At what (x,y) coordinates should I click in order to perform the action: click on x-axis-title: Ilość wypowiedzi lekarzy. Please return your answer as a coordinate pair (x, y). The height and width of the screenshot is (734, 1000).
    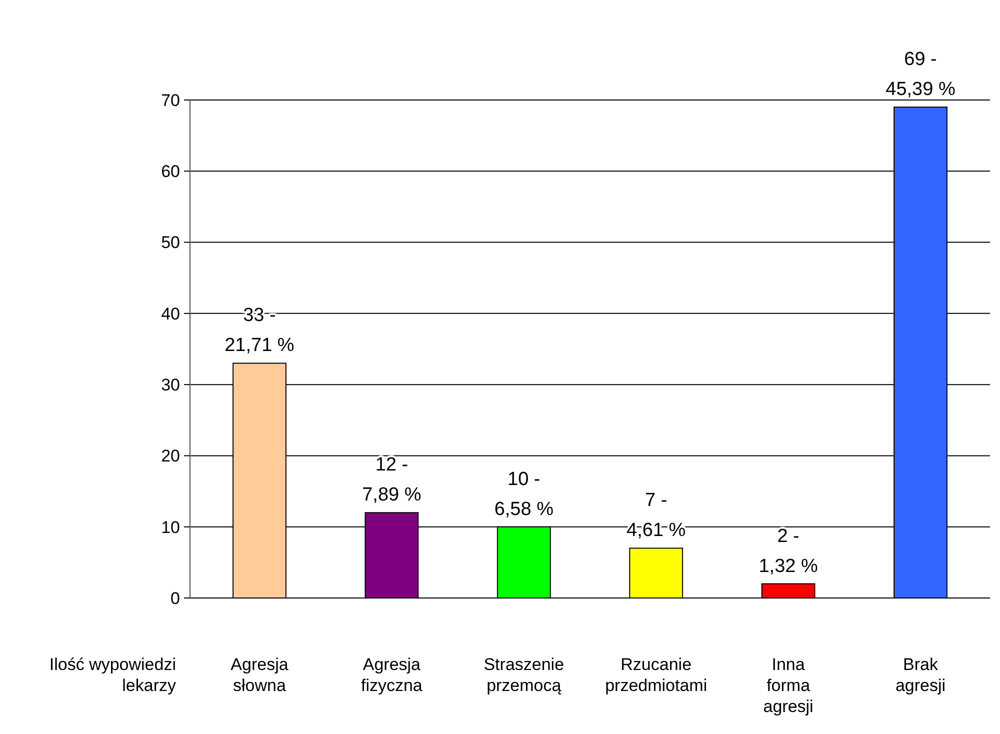
    Looking at the image, I should click on (112, 675).